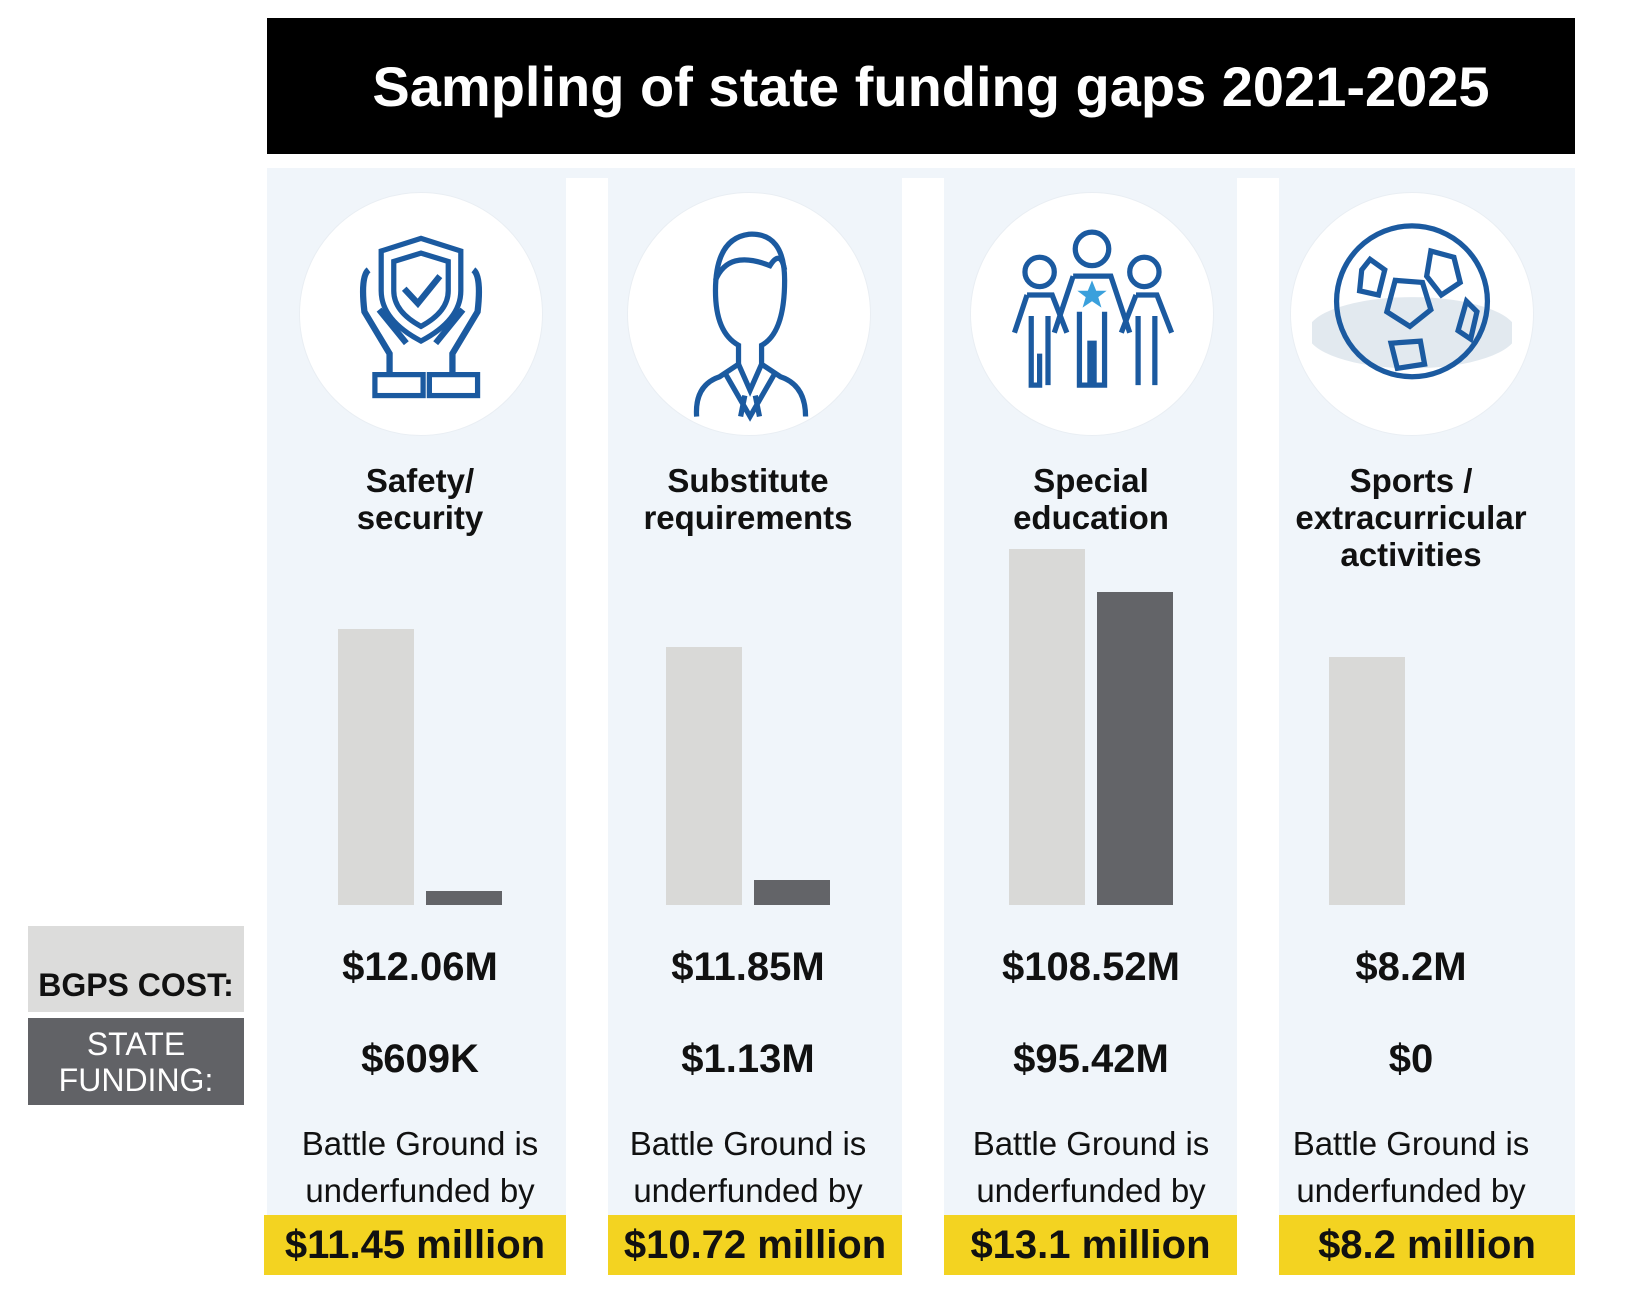 Image resolution: width=1630 pixels, height=1292 pixels. I want to click on category-label-line: Safety/, so click(420, 480).